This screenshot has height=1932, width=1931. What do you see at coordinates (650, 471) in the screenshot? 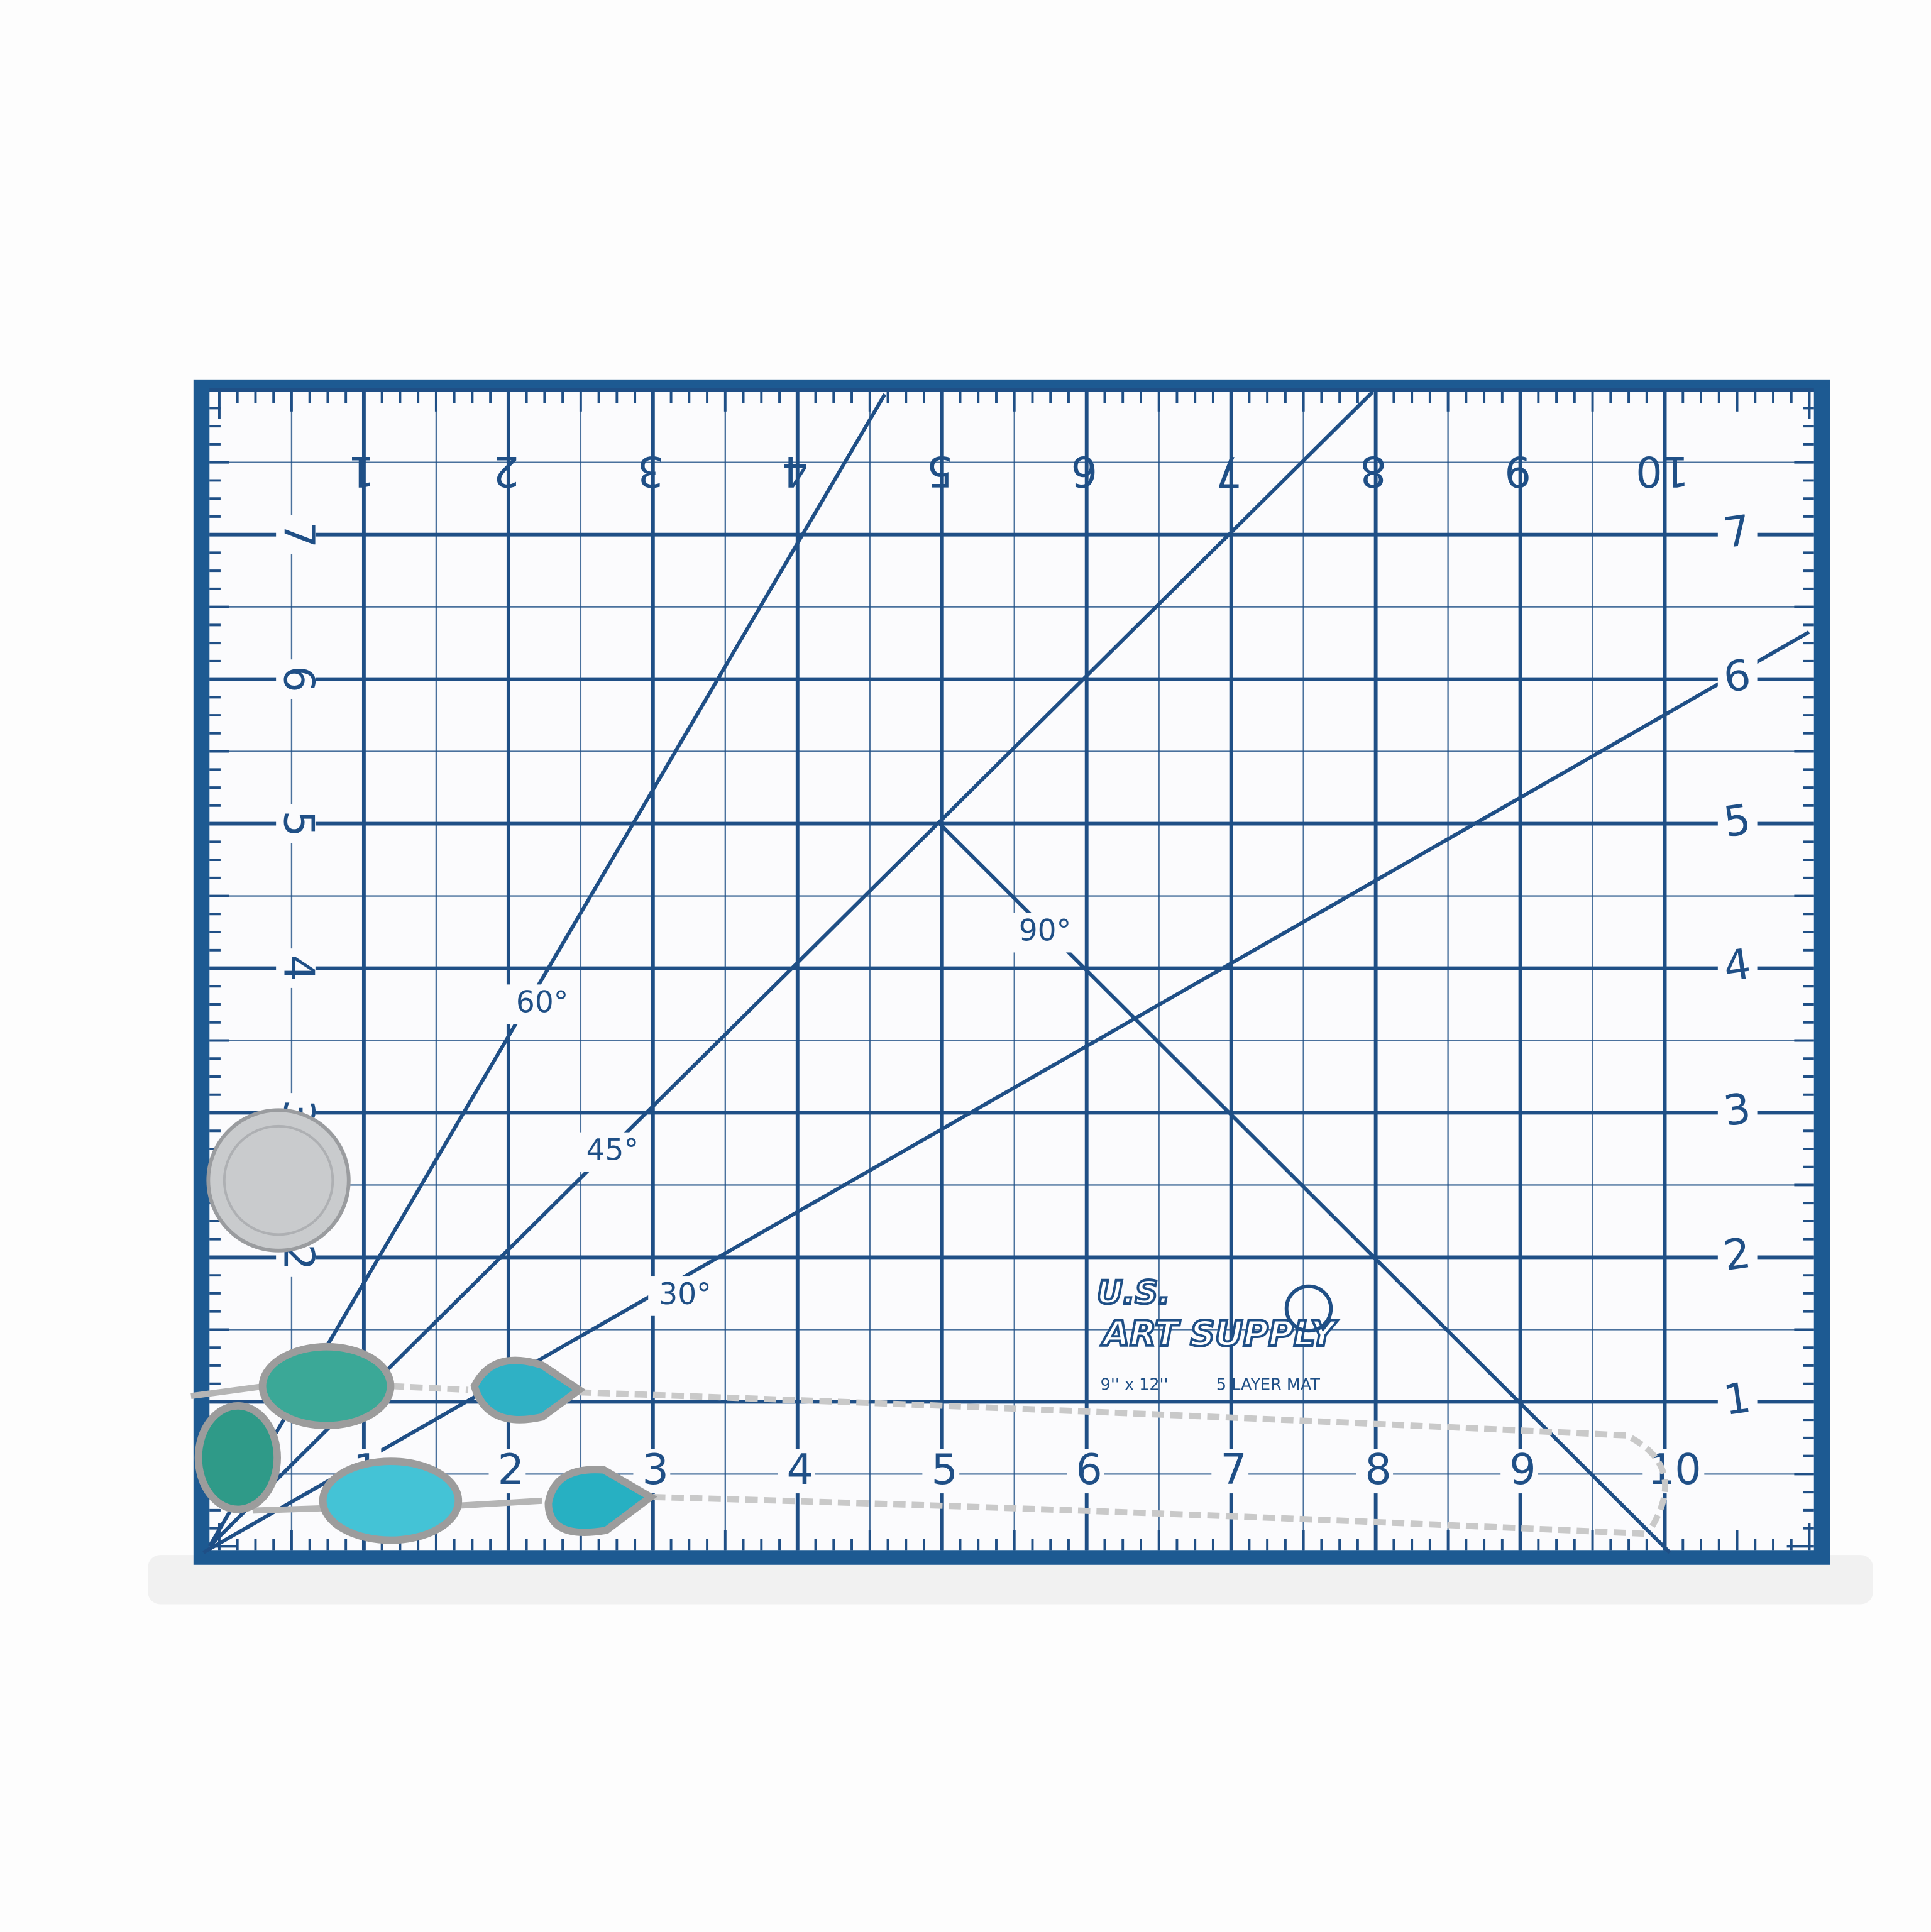
I see `top-number: 3` at bounding box center [650, 471].